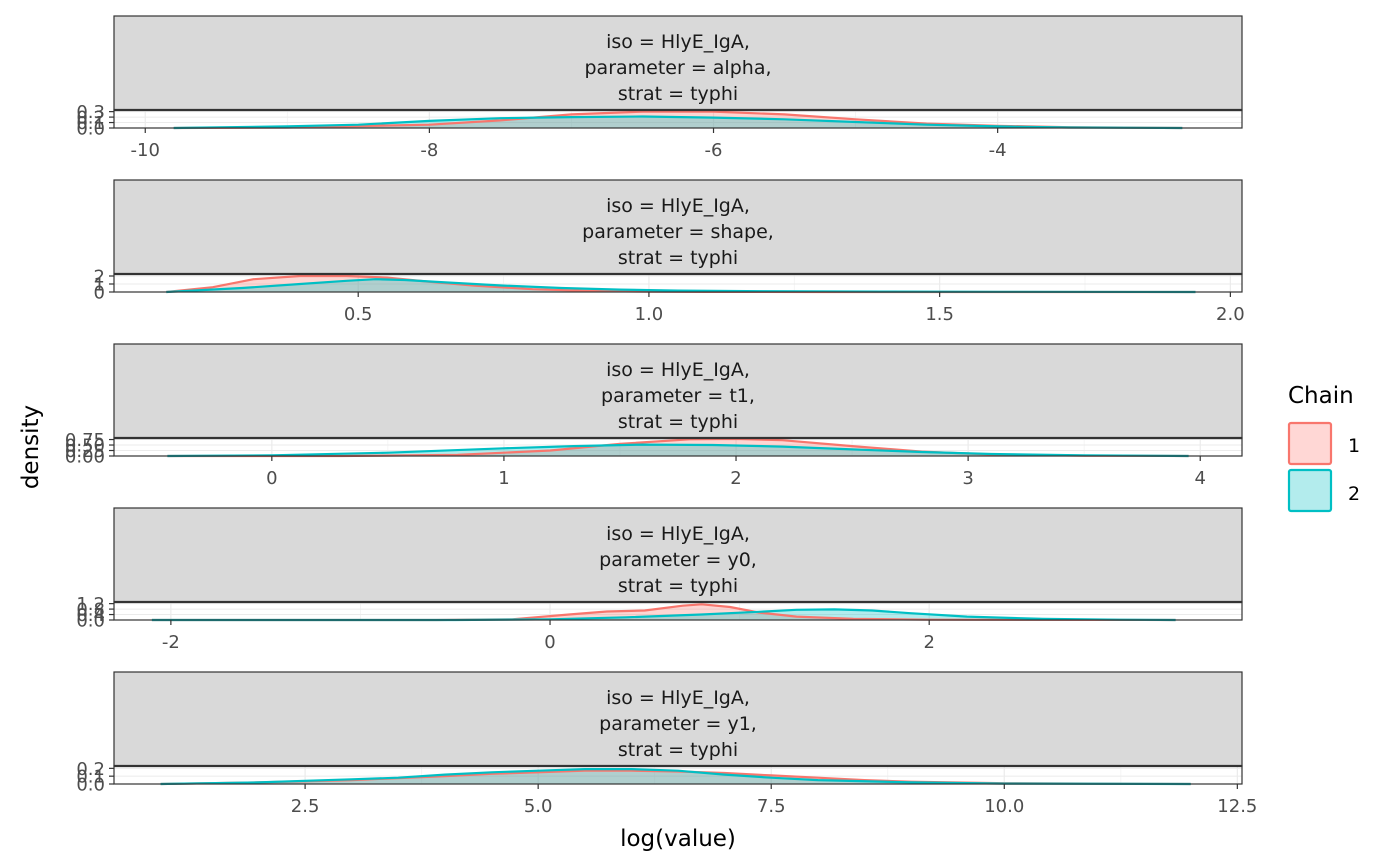  Describe the element at coordinates (998, 150) in the screenshot. I see `x-tick-label: -4` at that location.